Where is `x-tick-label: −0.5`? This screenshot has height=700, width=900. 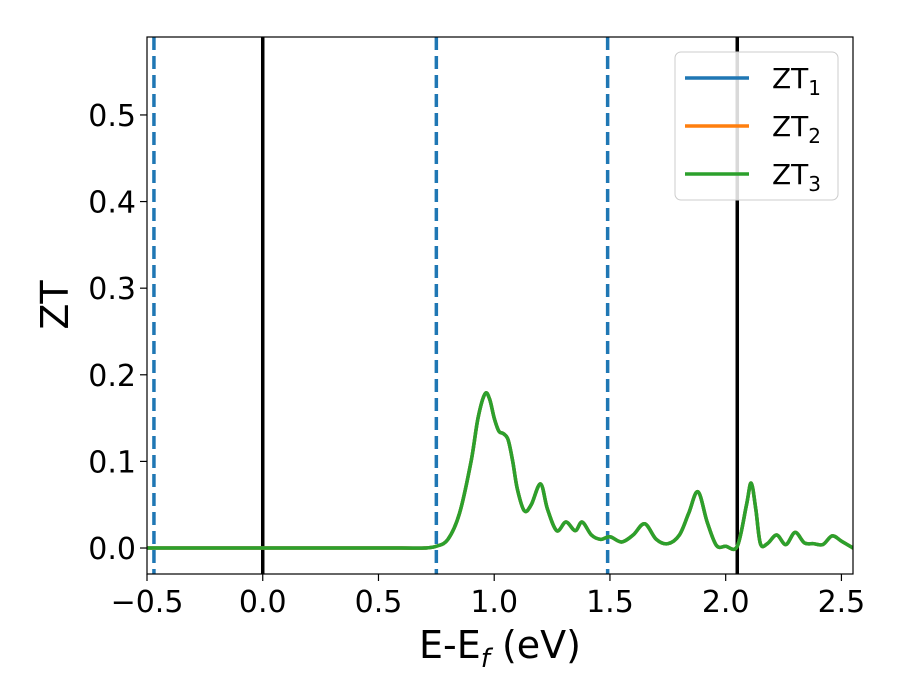
x-tick-label: −0.5 is located at coordinates (147, 602).